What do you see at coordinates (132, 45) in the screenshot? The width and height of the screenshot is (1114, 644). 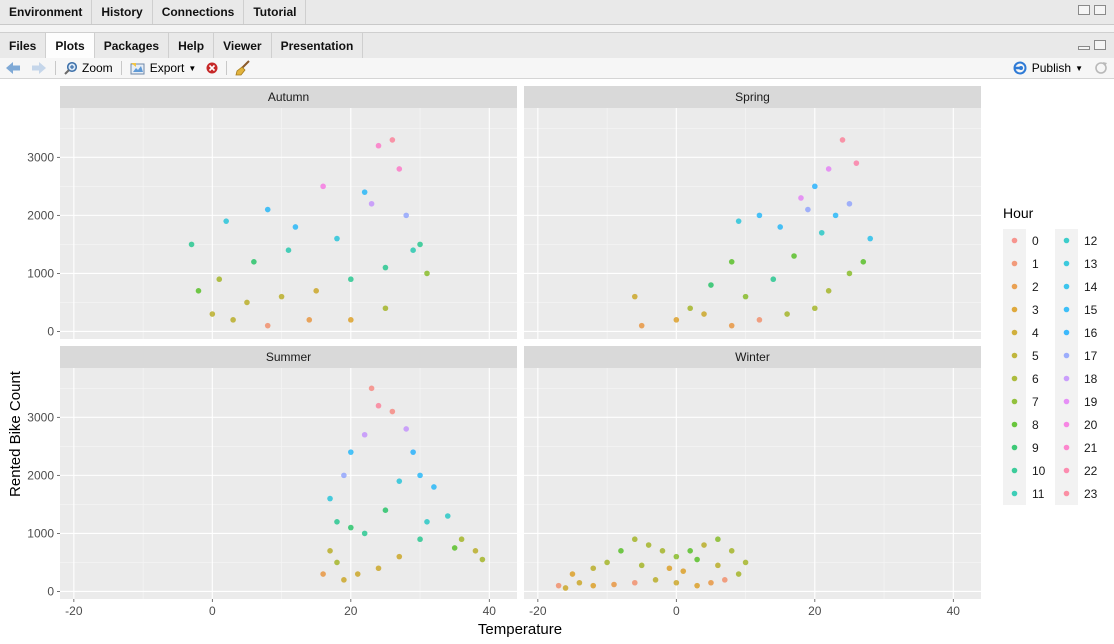 I see `tab-packages: Packages` at bounding box center [132, 45].